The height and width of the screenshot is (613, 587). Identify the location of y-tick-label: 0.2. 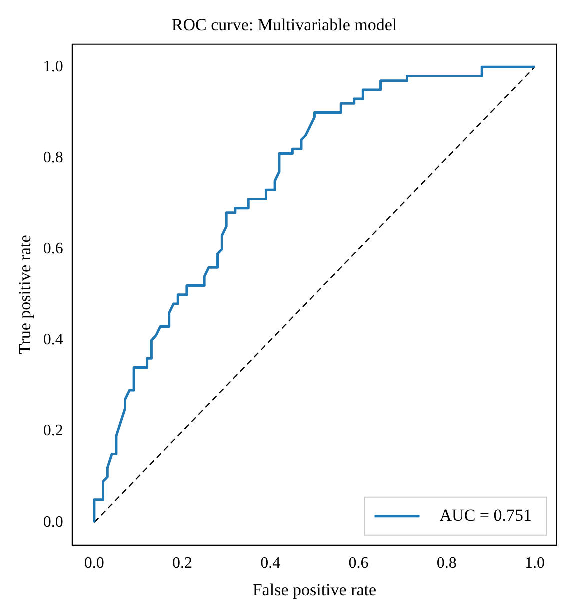
(53, 431).